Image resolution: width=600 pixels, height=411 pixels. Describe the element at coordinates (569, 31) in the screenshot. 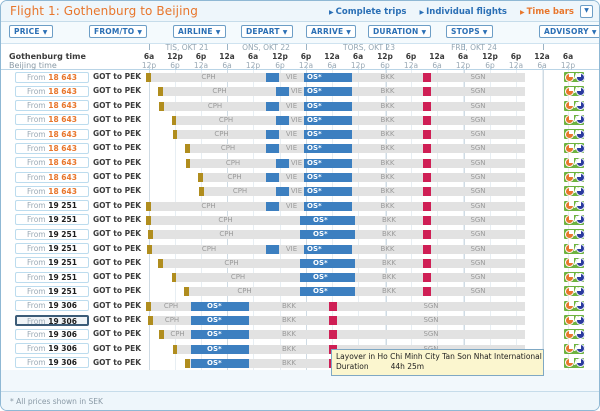

I see `filter-button-advisory: ADVISORY ▼` at that location.